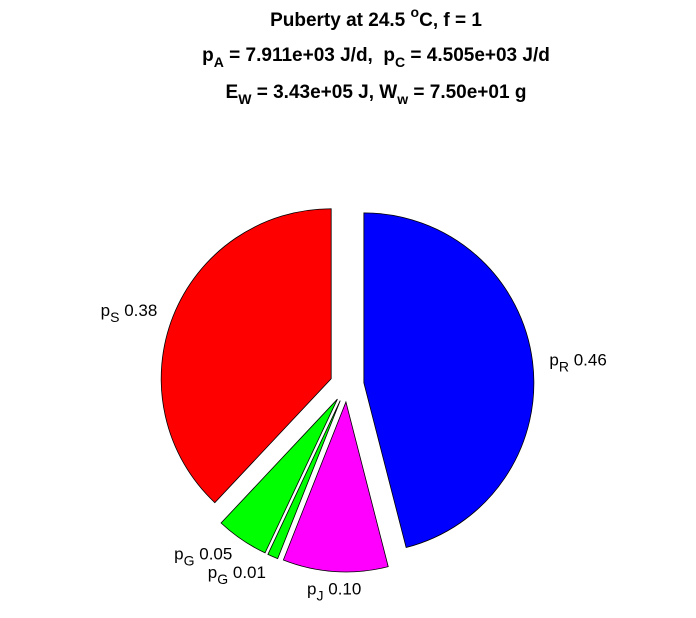  I want to click on label-value: 0.01, so click(249, 572).